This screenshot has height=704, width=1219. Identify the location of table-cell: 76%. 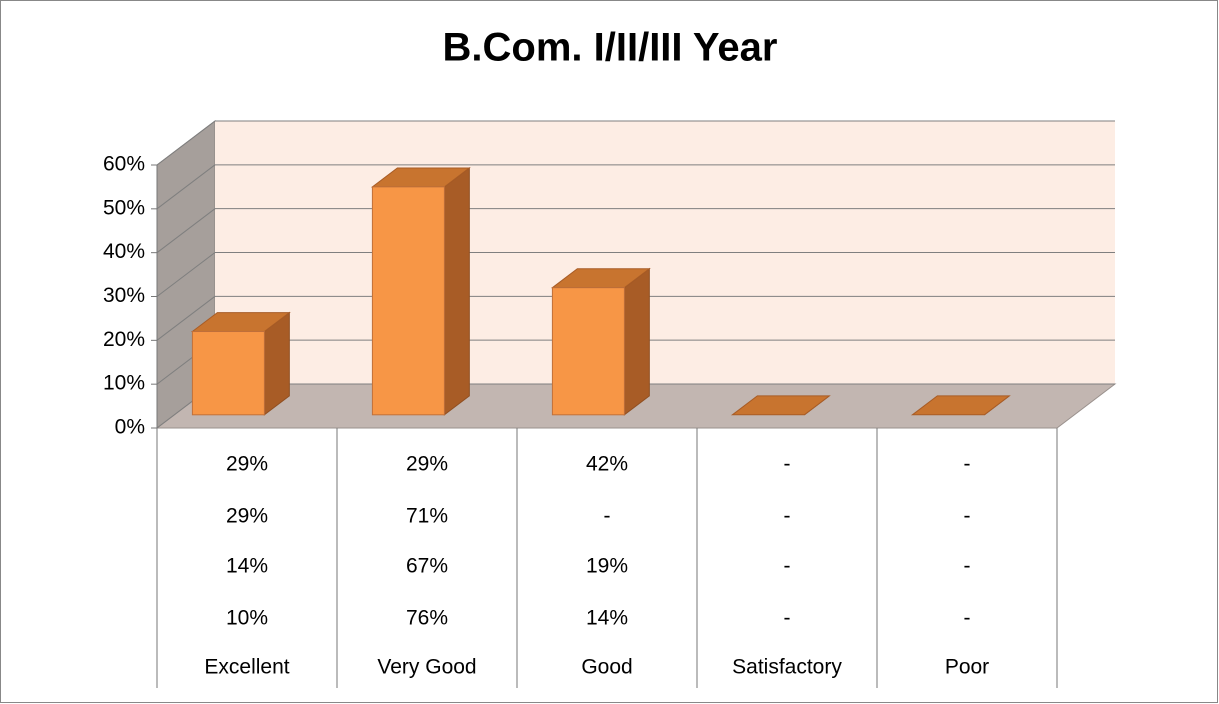
(427, 618).